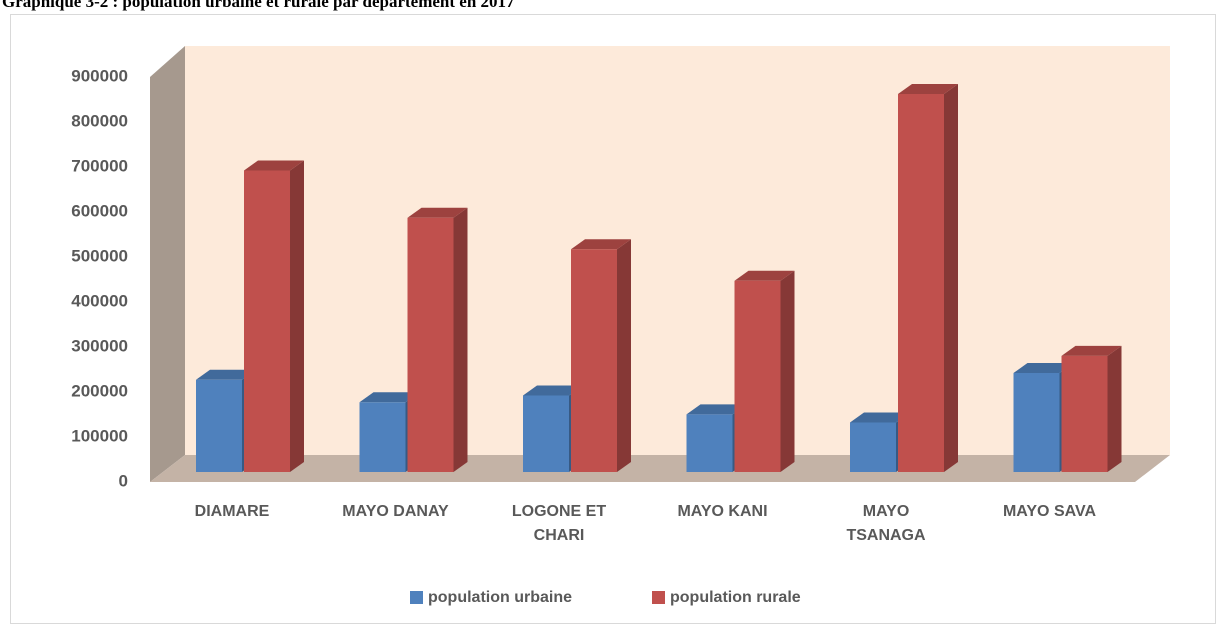  Describe the element at coordinates (123, 480) in the screenshot. I see `y-tick-label: 0` at that location.